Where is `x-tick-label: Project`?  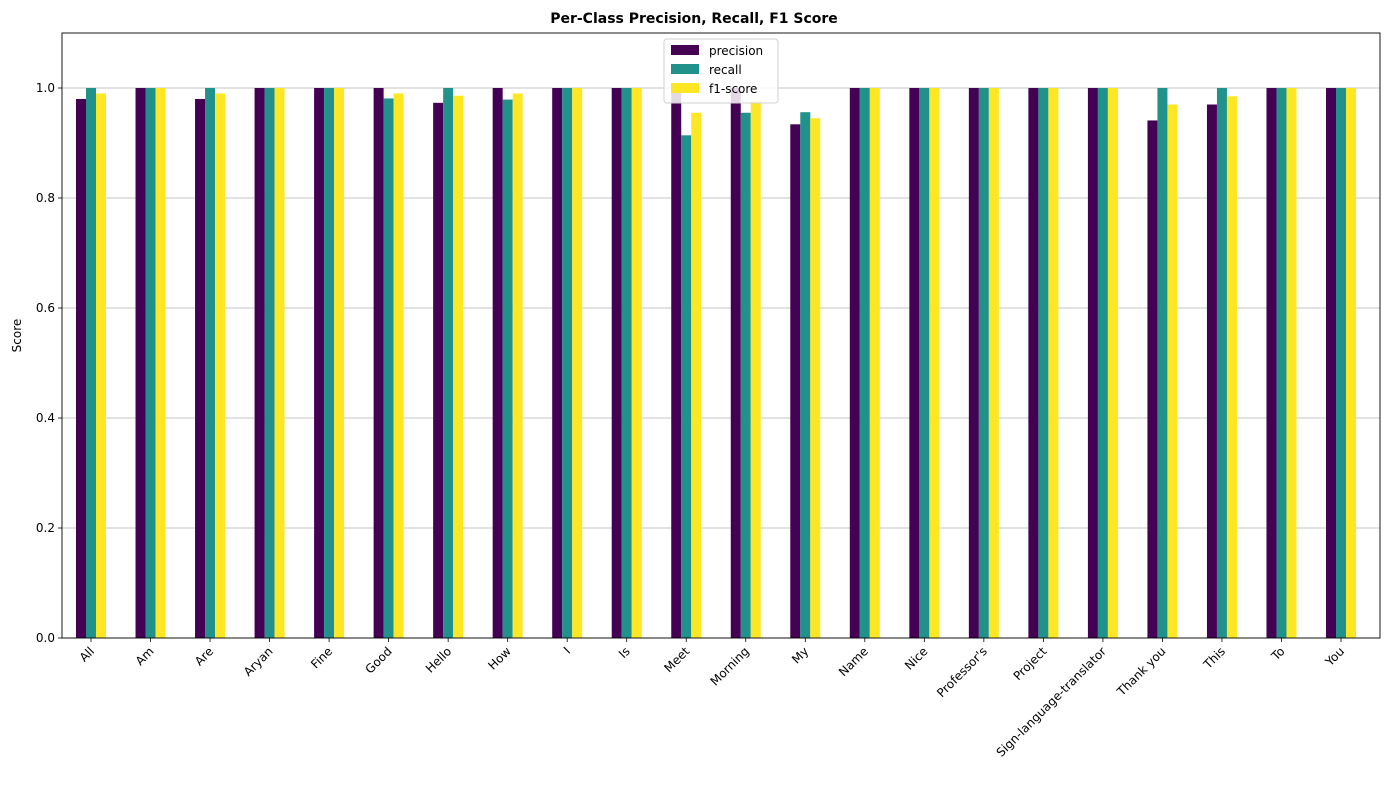 x-tick-label: Project is located at coordinates (1030, 663).